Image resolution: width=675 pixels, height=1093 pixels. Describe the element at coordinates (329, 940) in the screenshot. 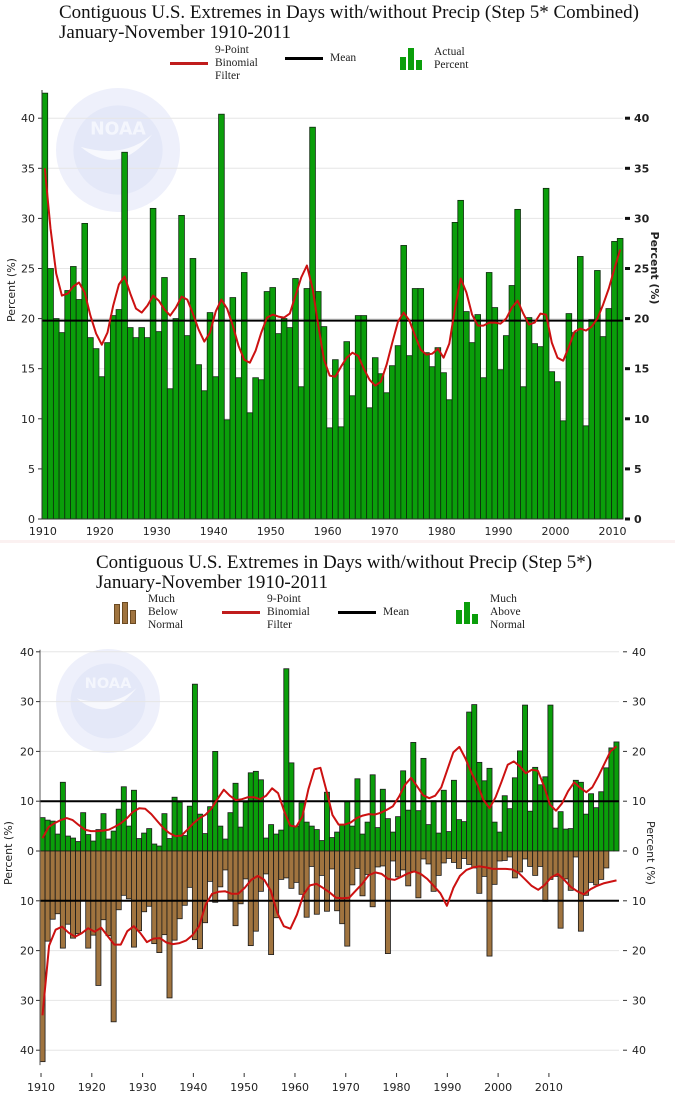

I see `filter-line-below` at that location.